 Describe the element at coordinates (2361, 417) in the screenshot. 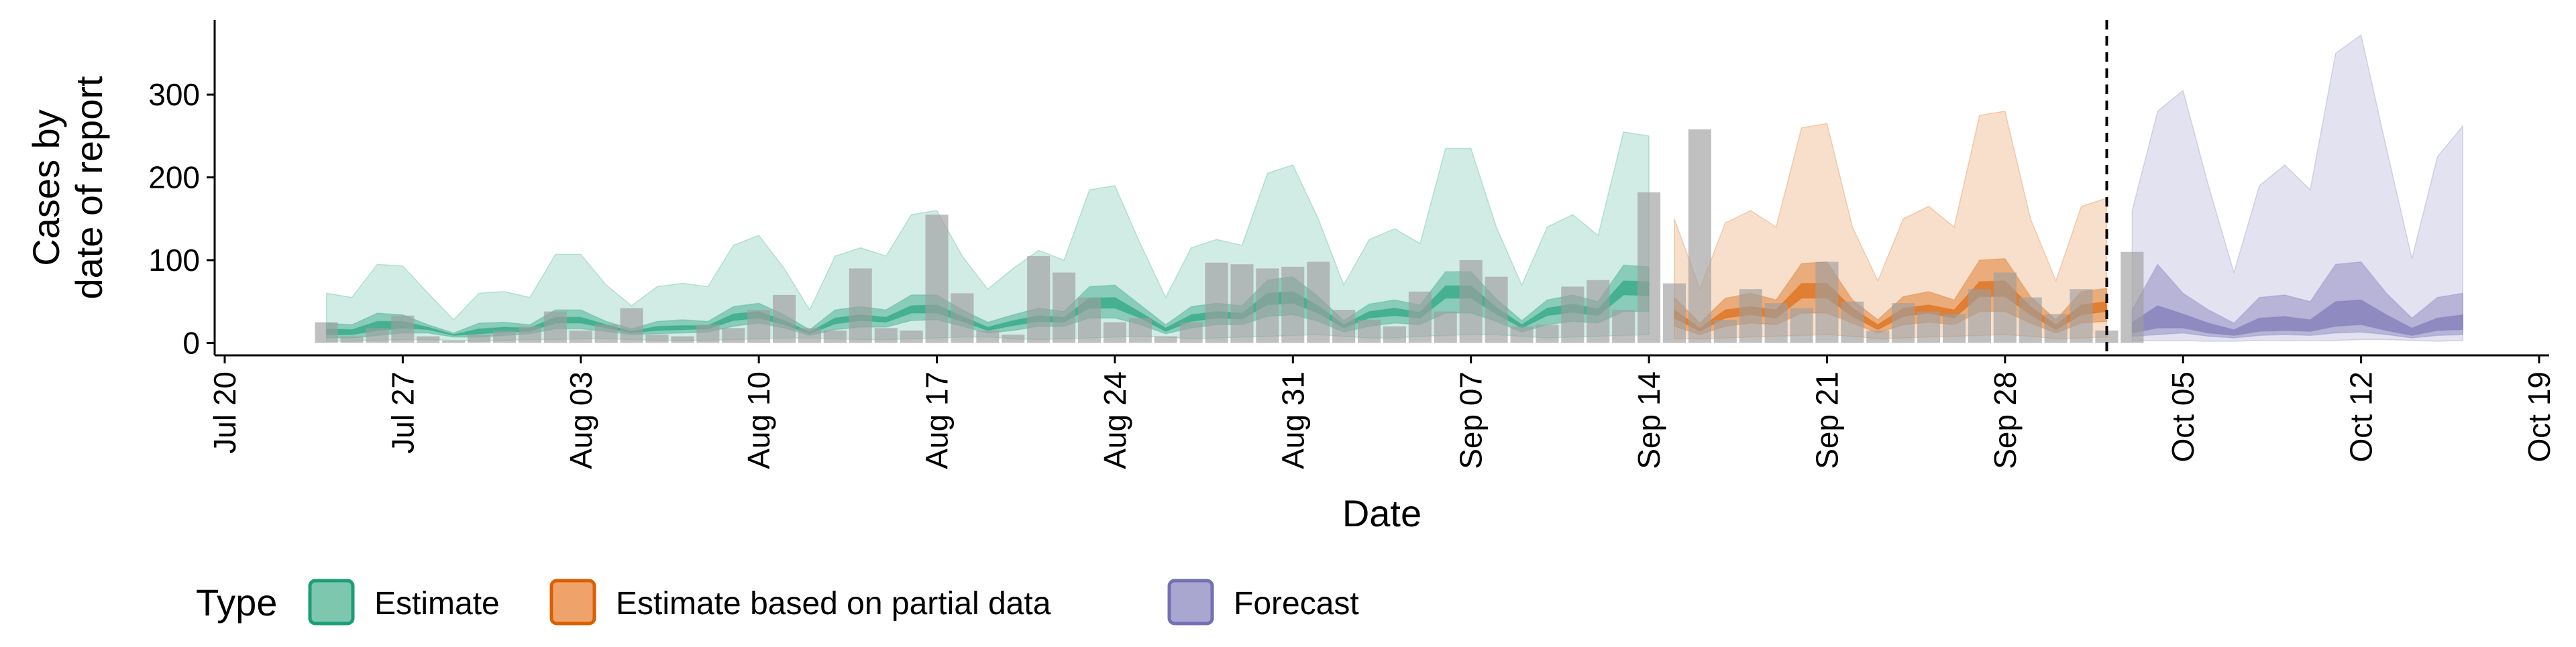

I see `x-tick-label: Oct 12` at that location.